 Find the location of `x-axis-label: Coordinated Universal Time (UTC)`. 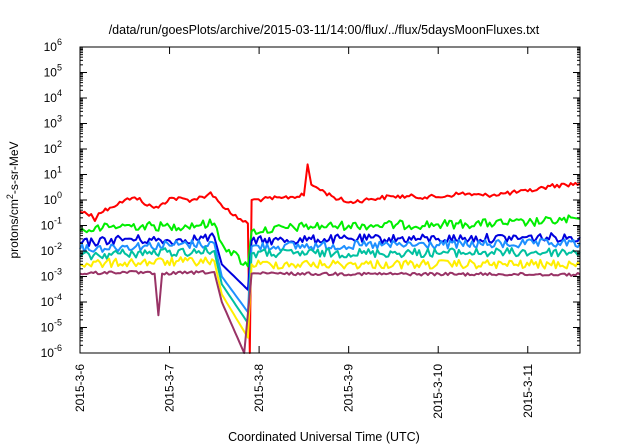

x-axis-label: Coordinated Universal Time (UTC) is located at coordinates (324, 437).